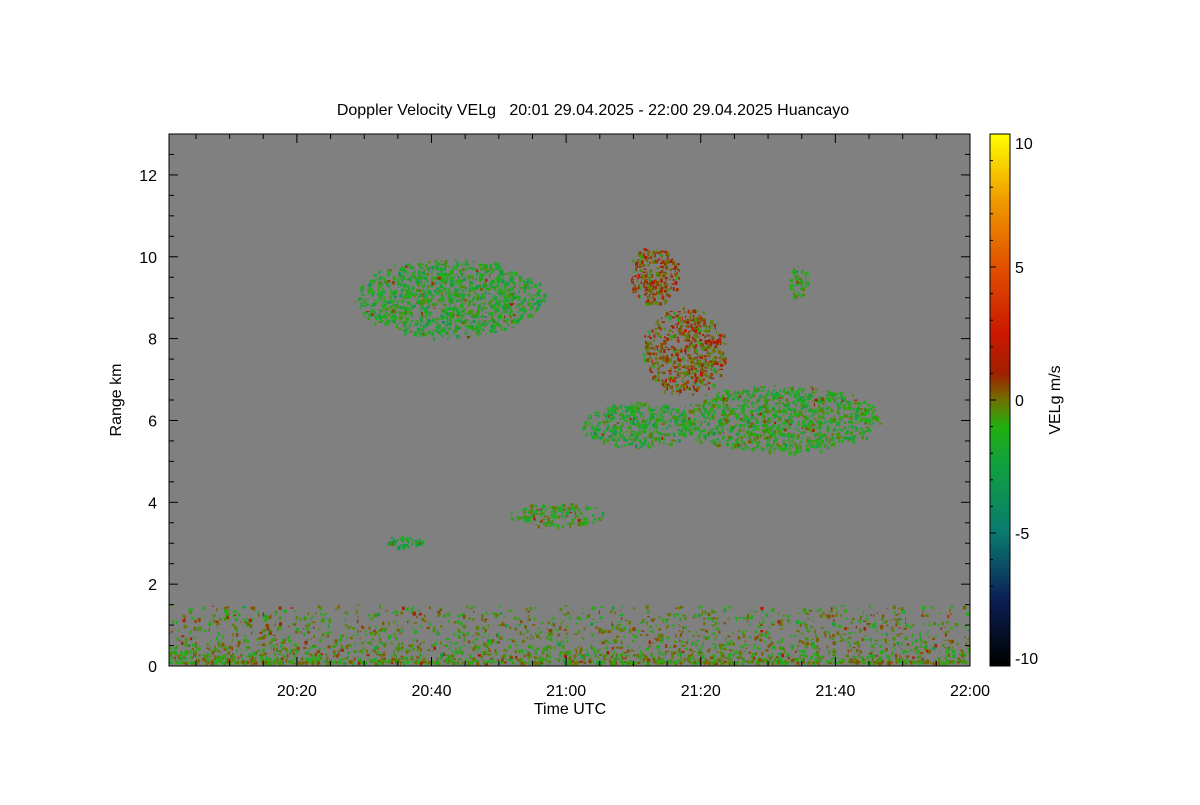 Image resolution: width=1200 pixels, height=805 pixels. What do you see at coordinates (1026, 659) in the screenshot?
I see `colorbar-tick-label: -10` at bounding box center [1026, 659].